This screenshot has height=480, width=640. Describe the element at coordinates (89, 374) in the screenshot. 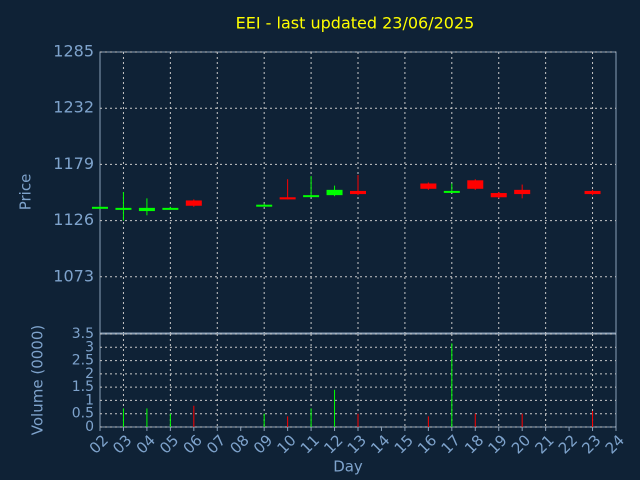

I see `y-tick-label: 2` at that location.